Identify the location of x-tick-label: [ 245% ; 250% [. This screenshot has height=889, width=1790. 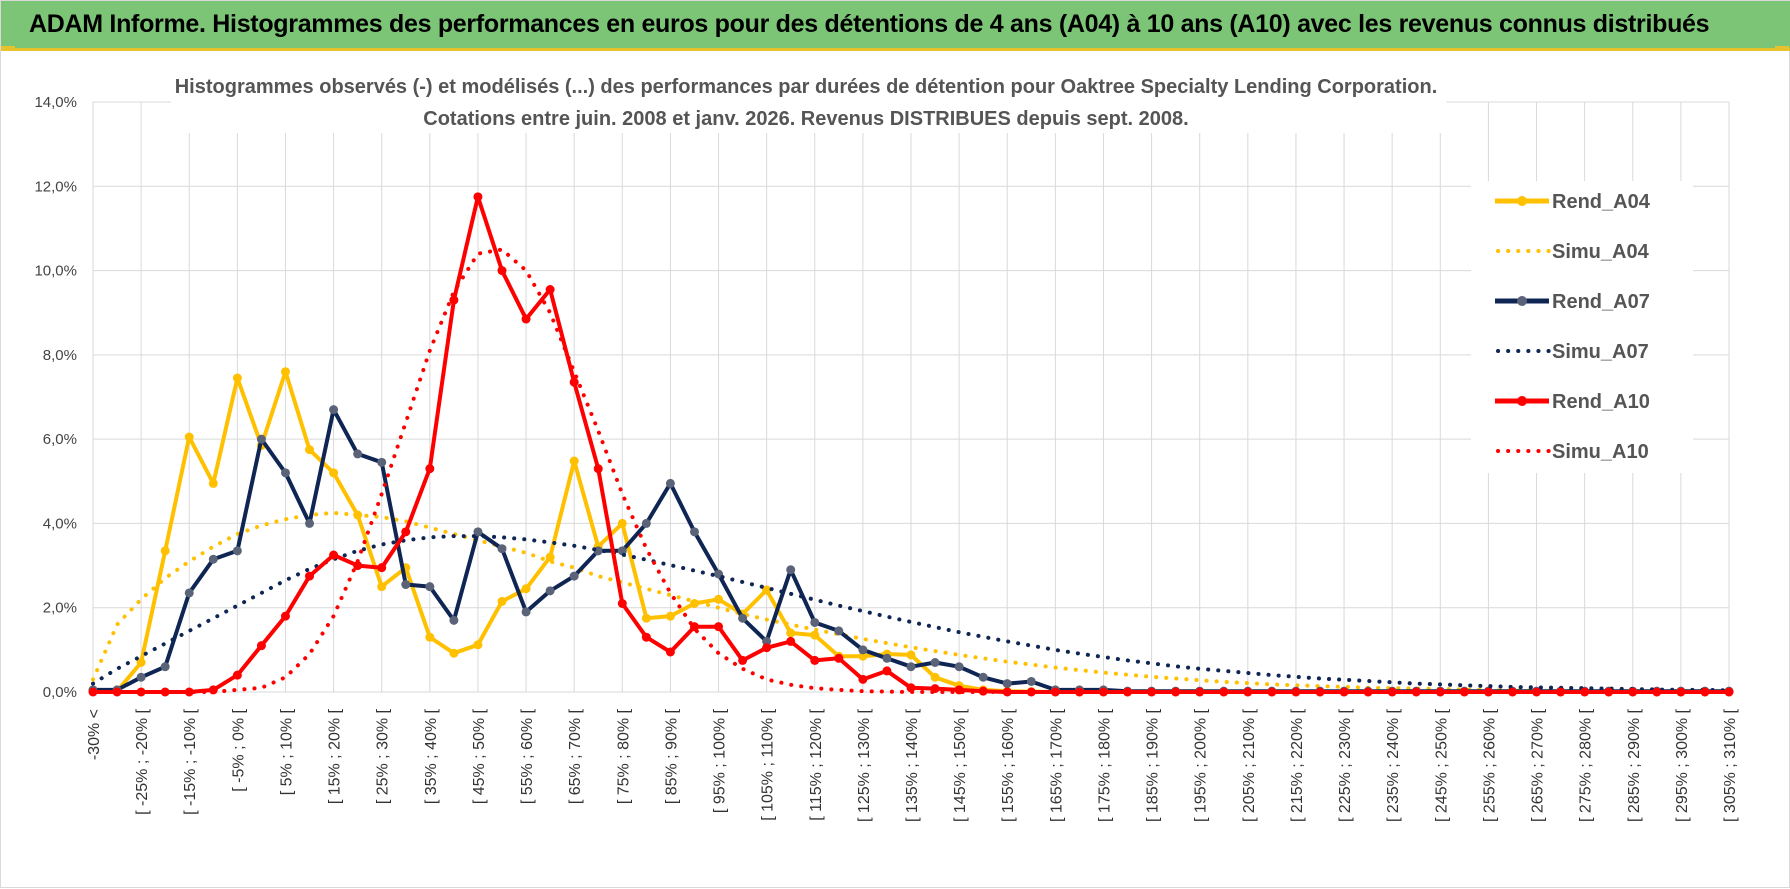
(1441, 765).